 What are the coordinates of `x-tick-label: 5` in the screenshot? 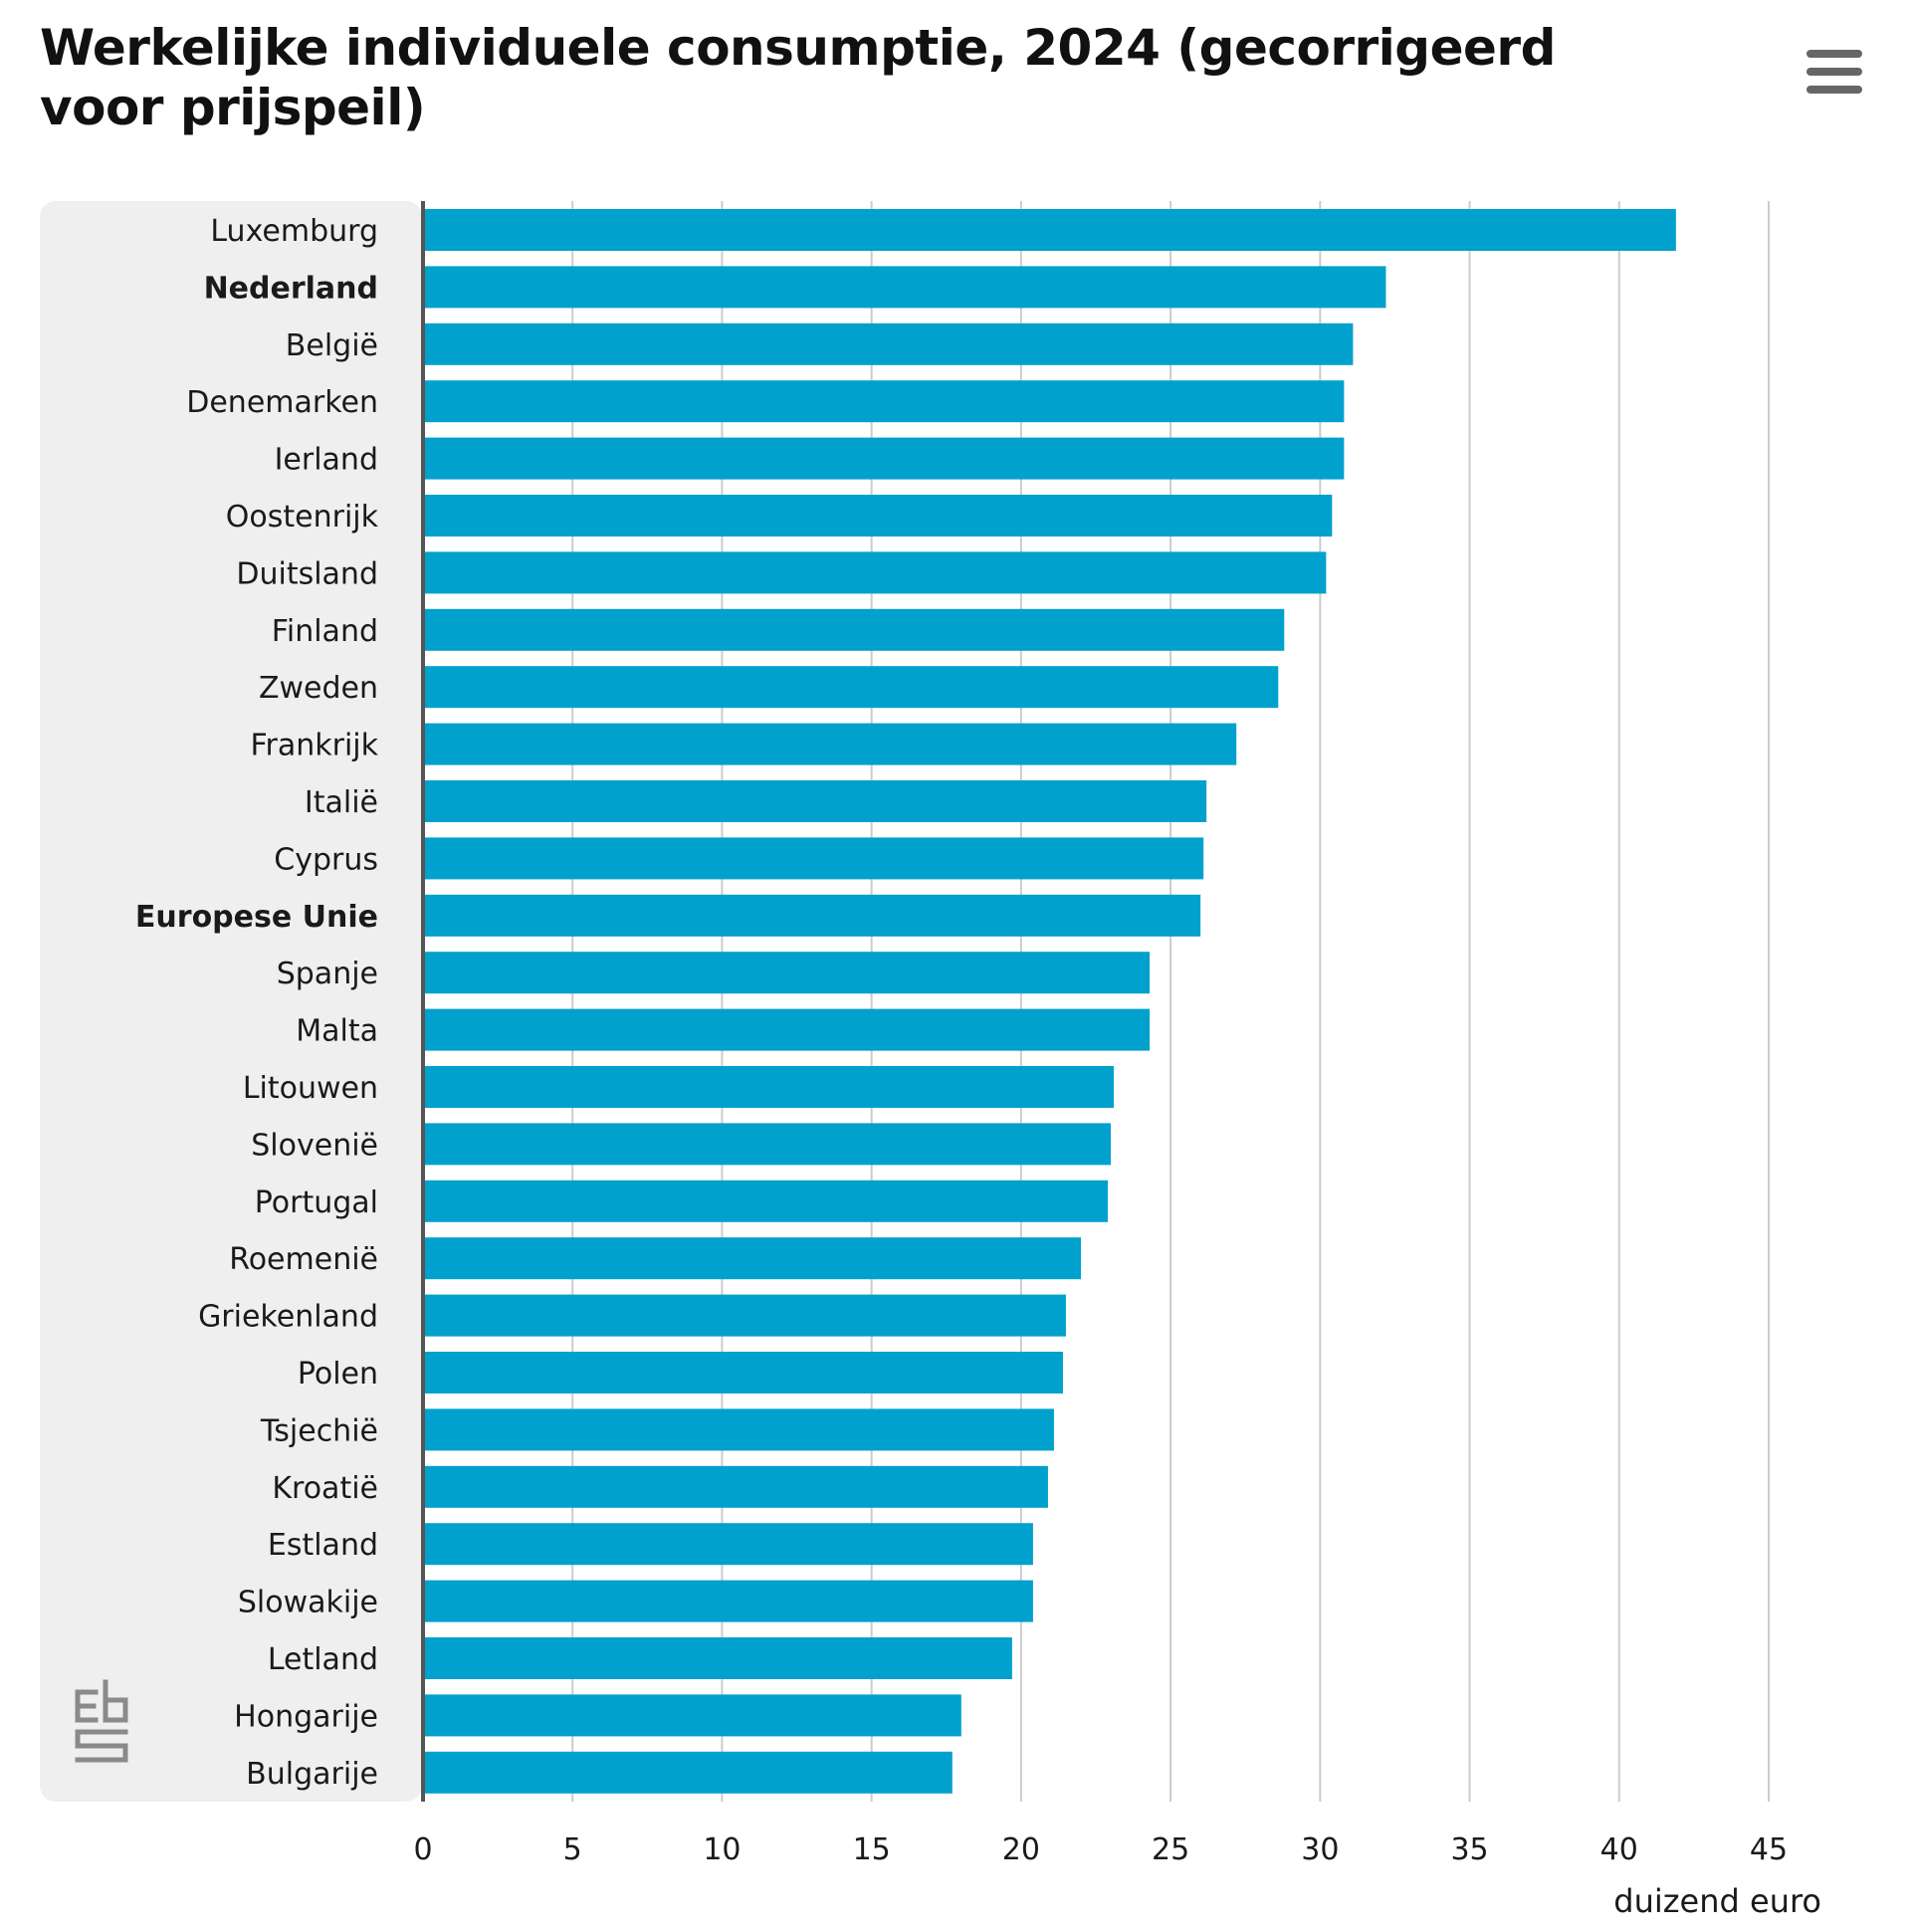 It's located at (572, 1849).